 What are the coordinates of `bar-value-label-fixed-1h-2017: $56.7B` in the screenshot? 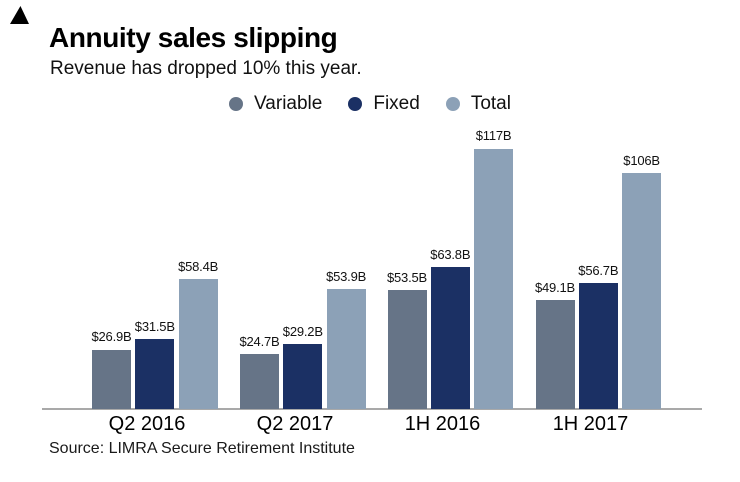 It's located at (598, 270).